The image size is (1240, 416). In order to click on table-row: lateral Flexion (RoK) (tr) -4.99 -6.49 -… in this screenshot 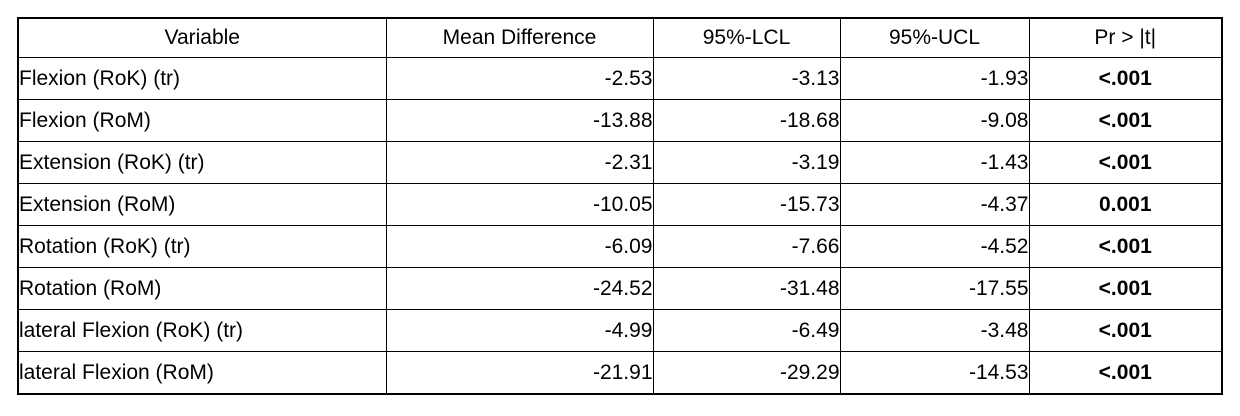, I will do `click(620, 330)`.